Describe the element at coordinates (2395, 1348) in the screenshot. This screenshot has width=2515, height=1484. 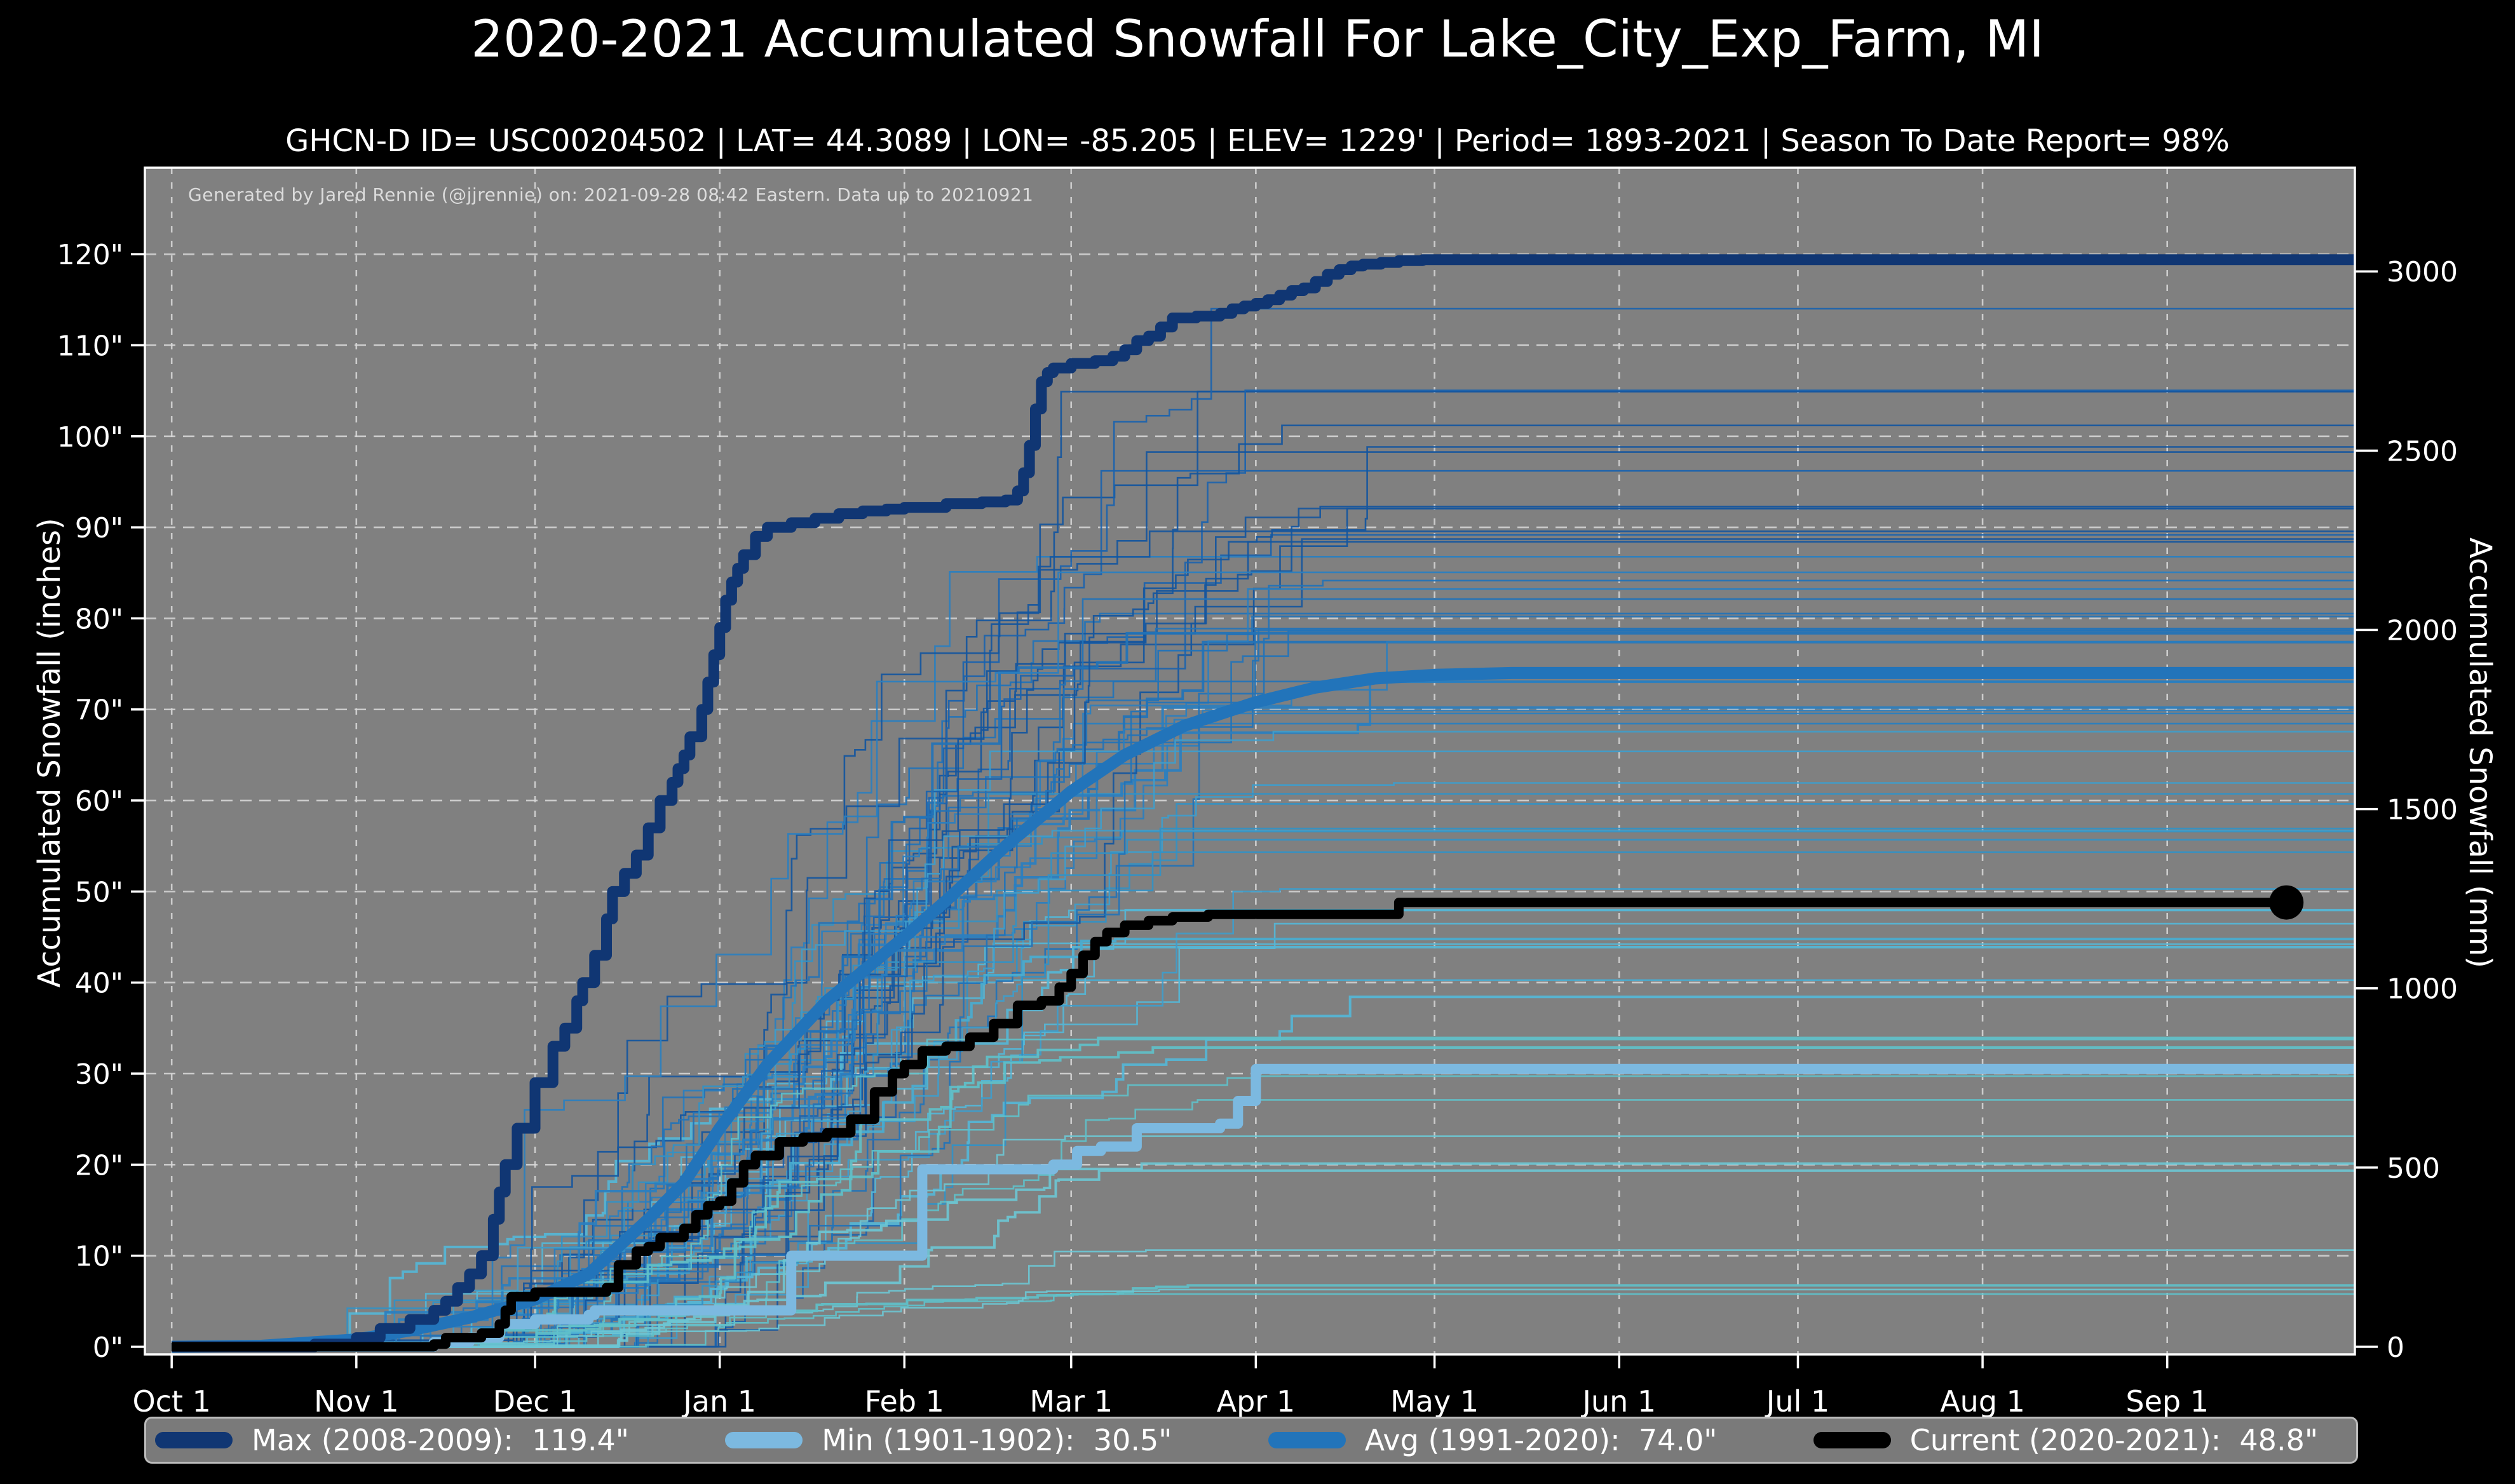
I see `y-right-tick-label: 0` at that location.